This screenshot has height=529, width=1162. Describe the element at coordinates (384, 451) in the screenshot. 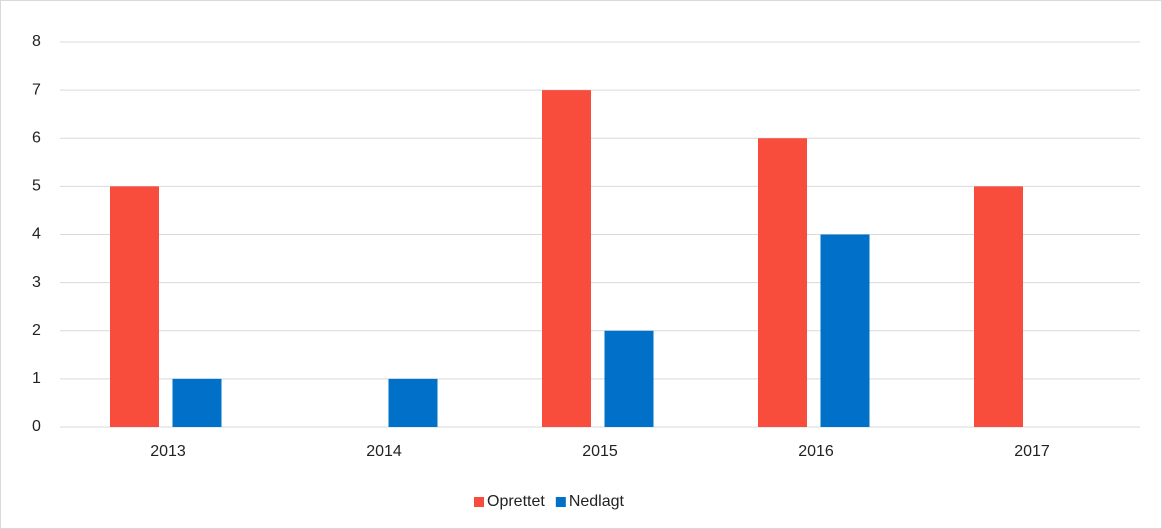

I see `x-tick-label: 2014` at that location.